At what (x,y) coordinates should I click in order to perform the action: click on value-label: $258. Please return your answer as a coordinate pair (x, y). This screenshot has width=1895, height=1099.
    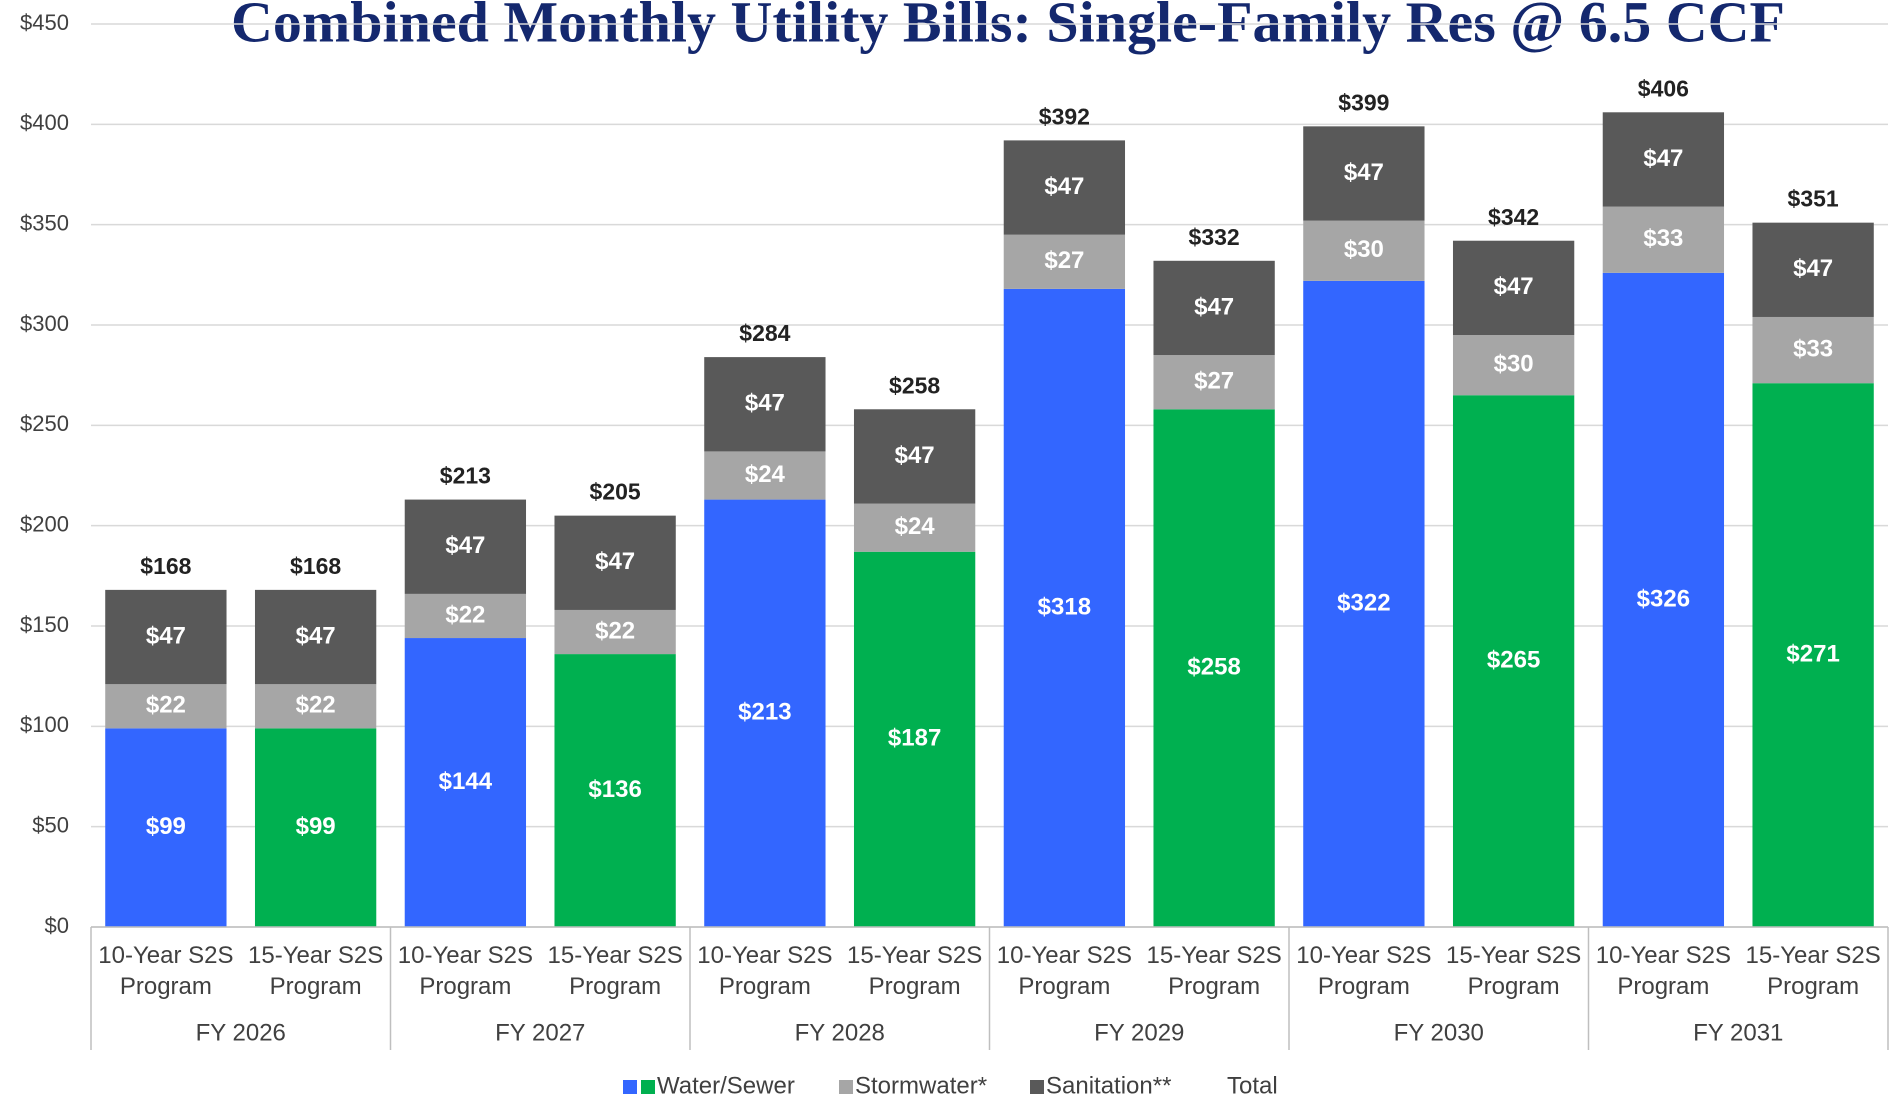
    Looking at the image, I should click on (1213, 666).